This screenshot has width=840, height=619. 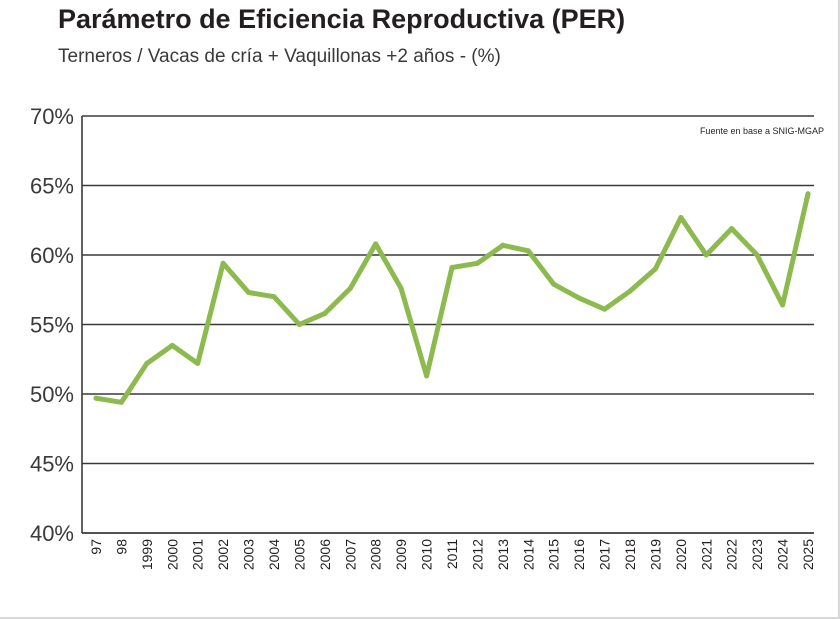 What do you see at coordinates (147, 554) in the screenshot?
I see `x-tick-label: 1999` at bounding box center [147, 554].